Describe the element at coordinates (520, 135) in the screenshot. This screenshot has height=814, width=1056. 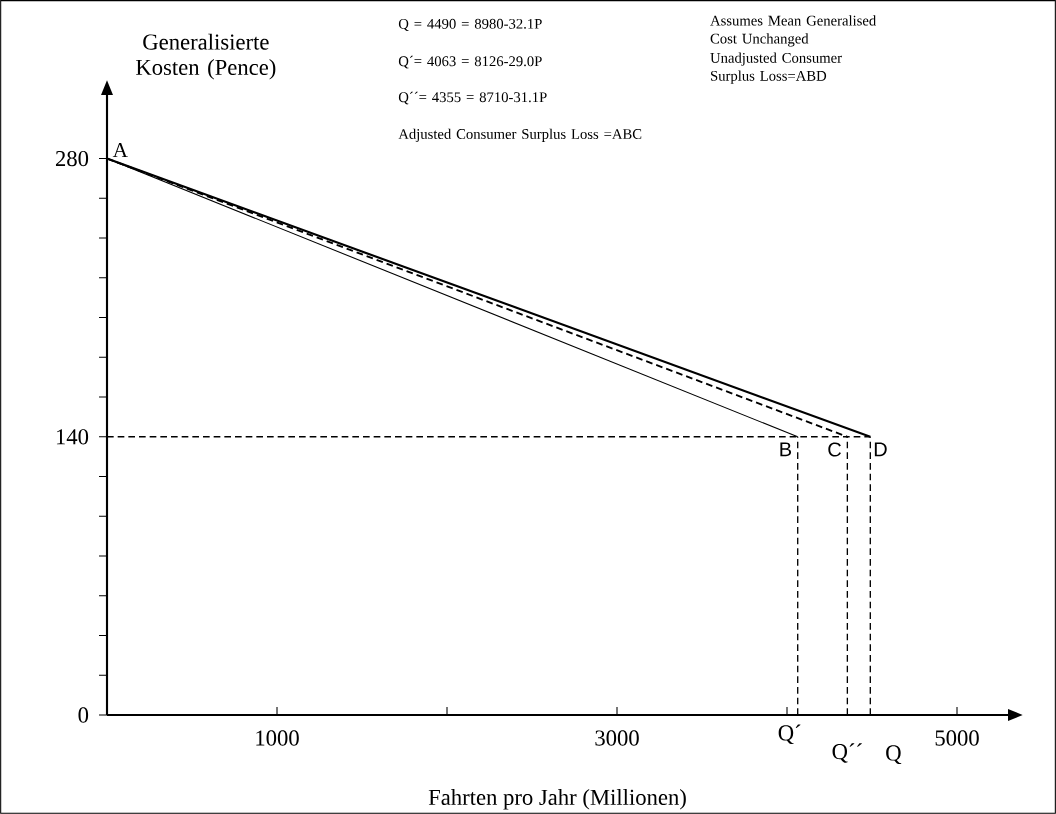
I see `annotation: Adjusted Consumer Surplus Loss =ABC` at that location.